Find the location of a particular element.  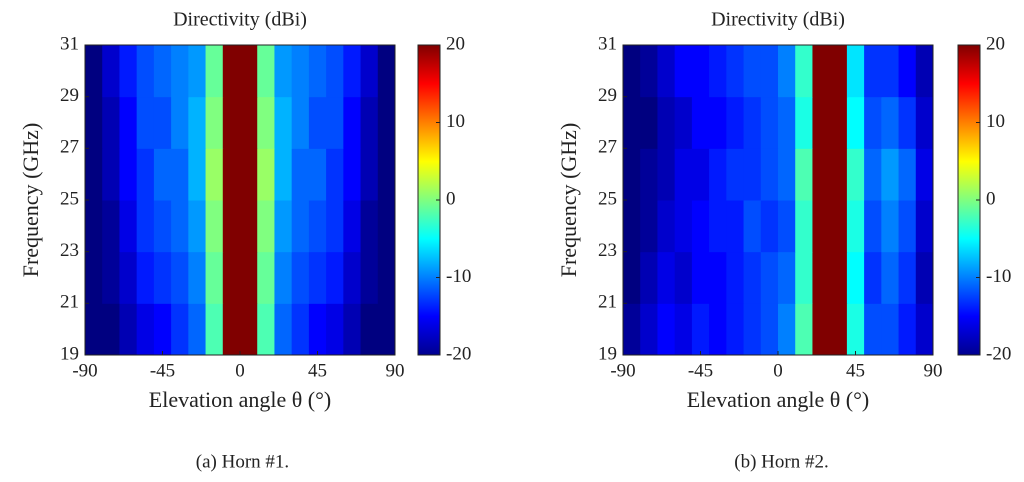

x-tick-label: 45 is located at coordinates (855, 370).